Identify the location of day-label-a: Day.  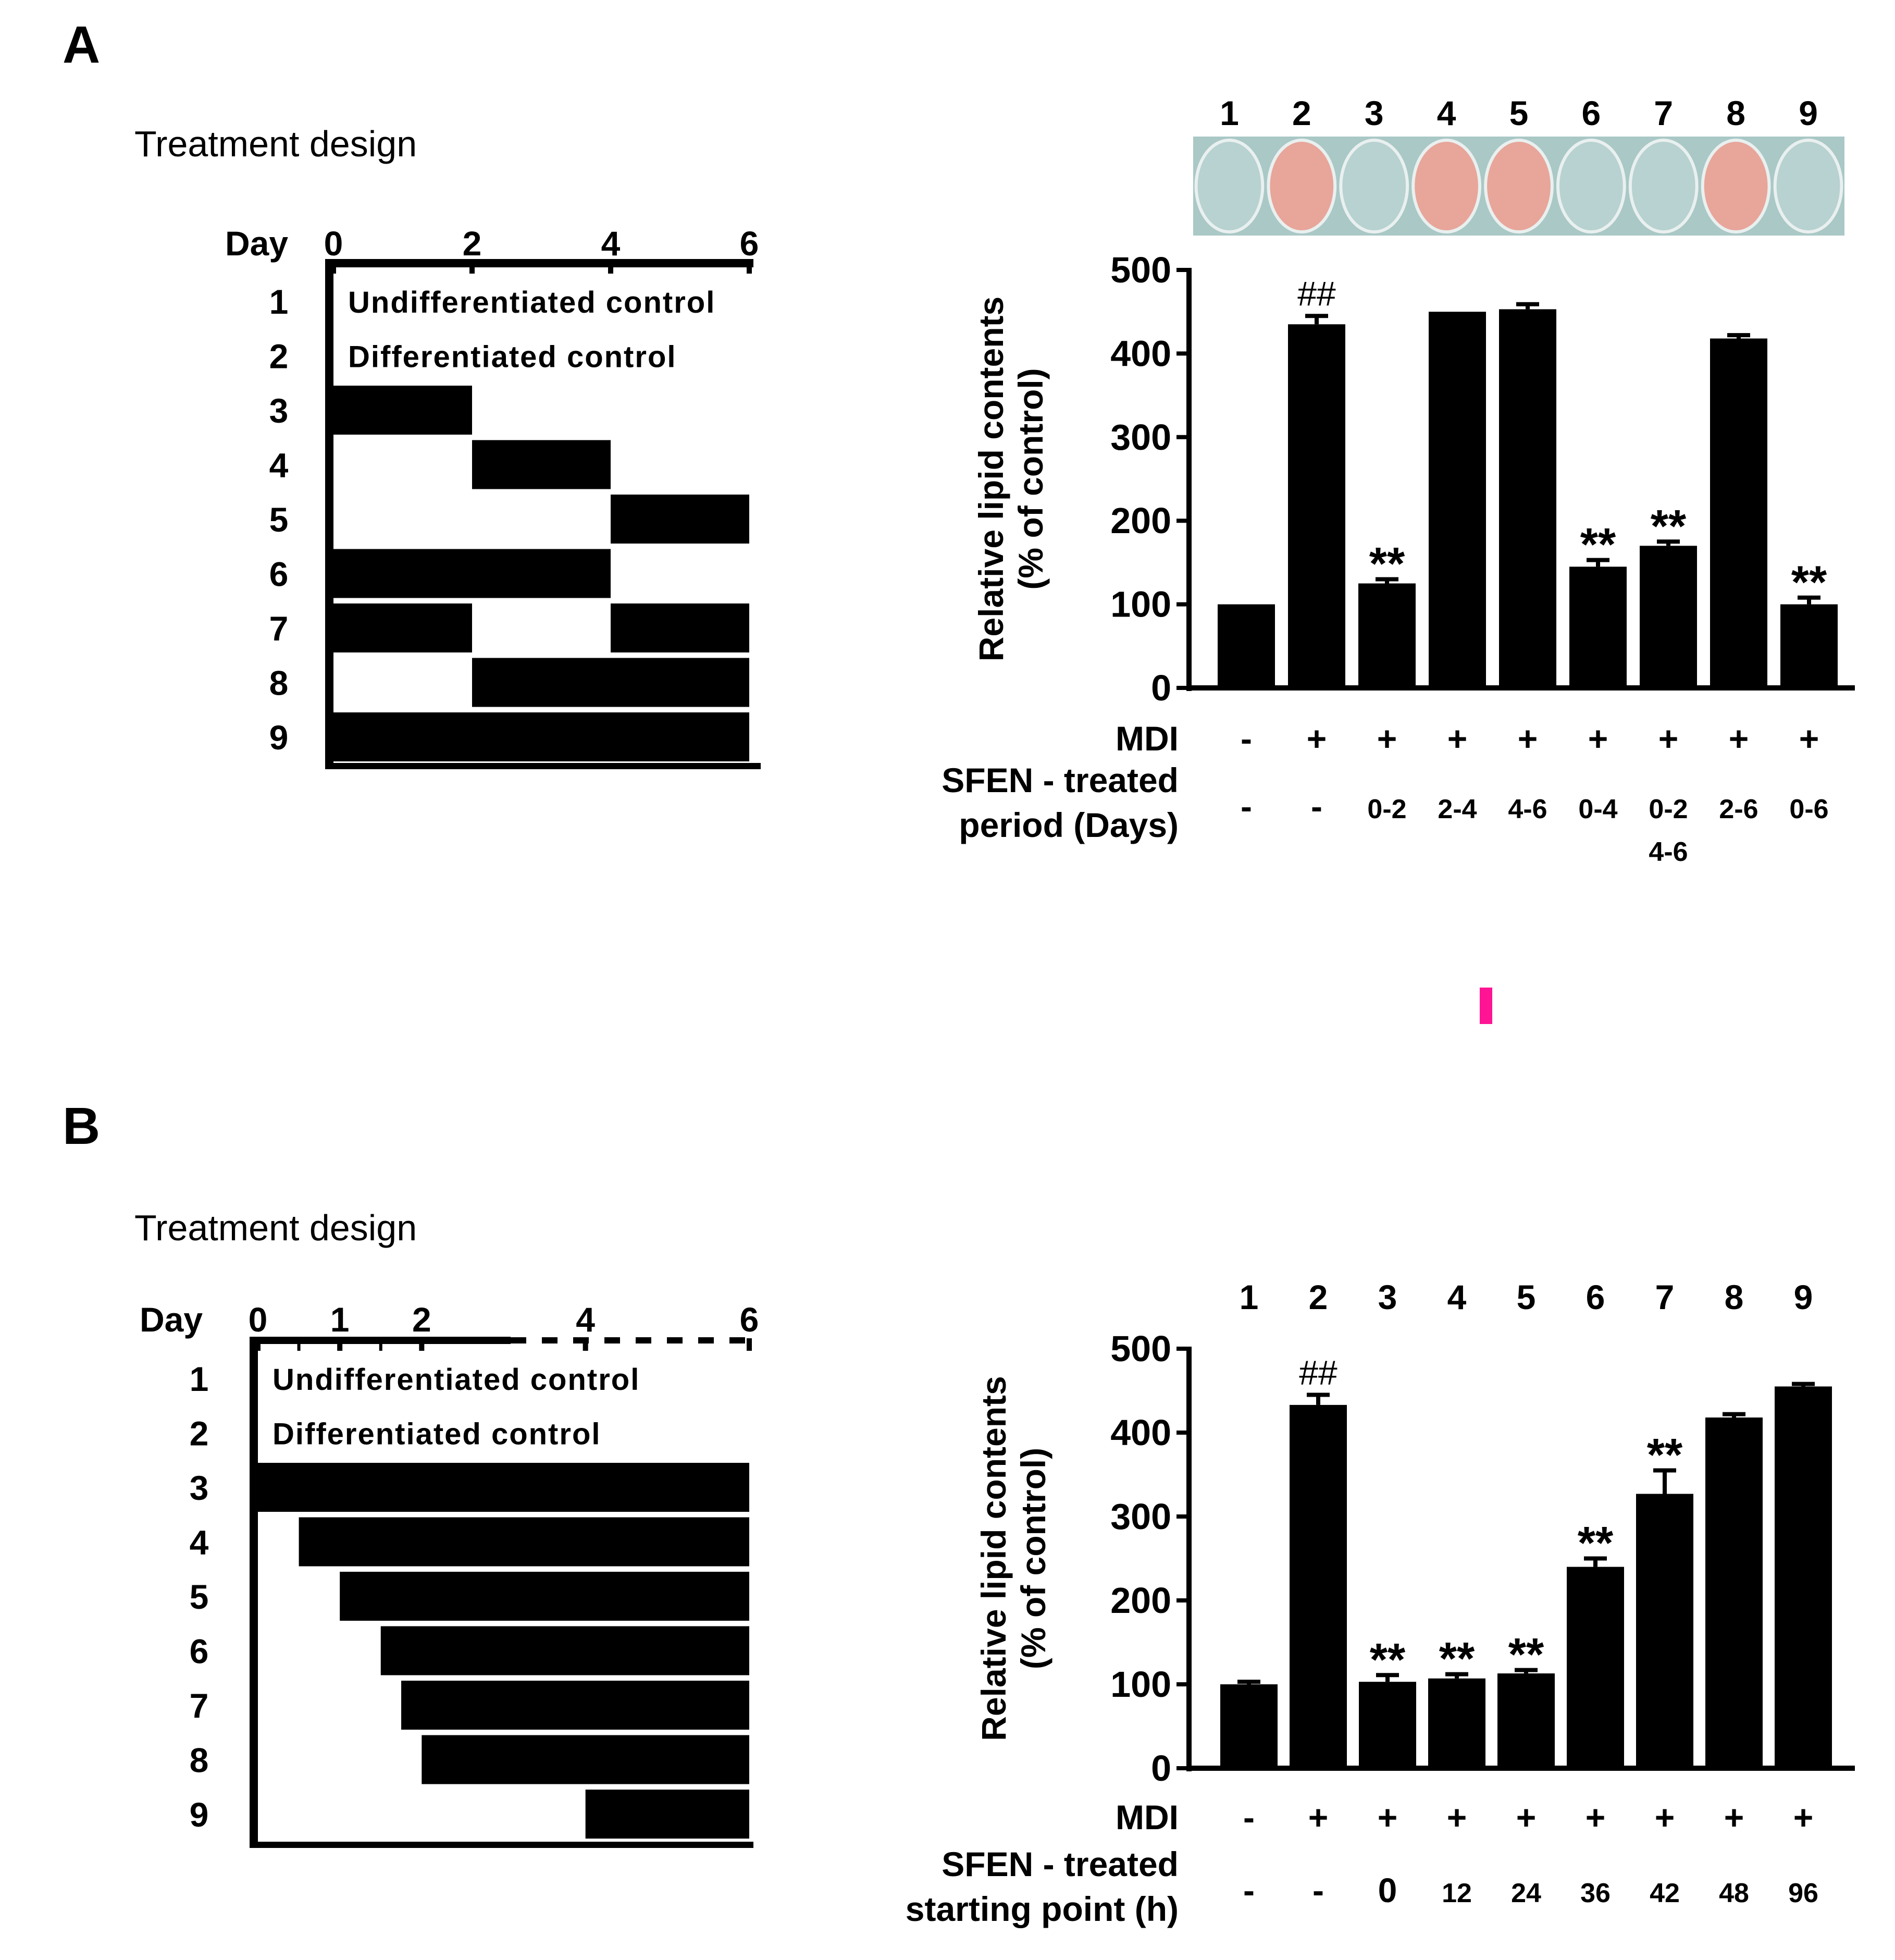
(256, 243).